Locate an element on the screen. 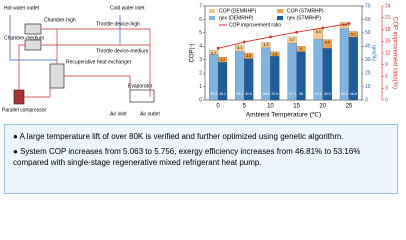 The image size is (406, 240). x-tick-label: 10 is located at coordinates (270, 107).